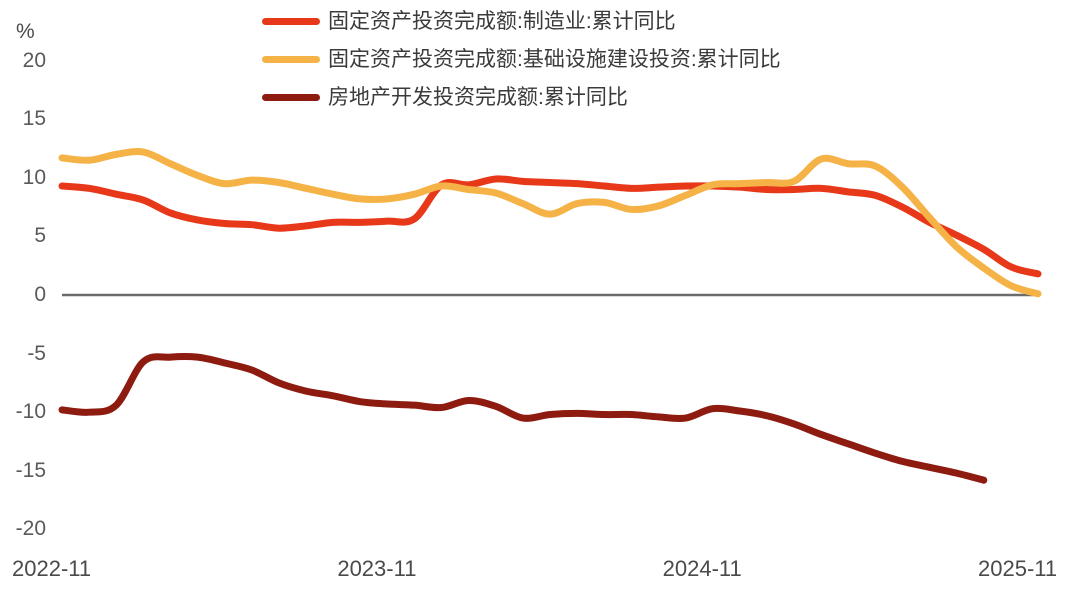 The image size is (1088, 608). What do you see at coordinates (34, 177) in the screenshot?
I see `y-axis-tick-10: 10` at bounding box center [34, 177].